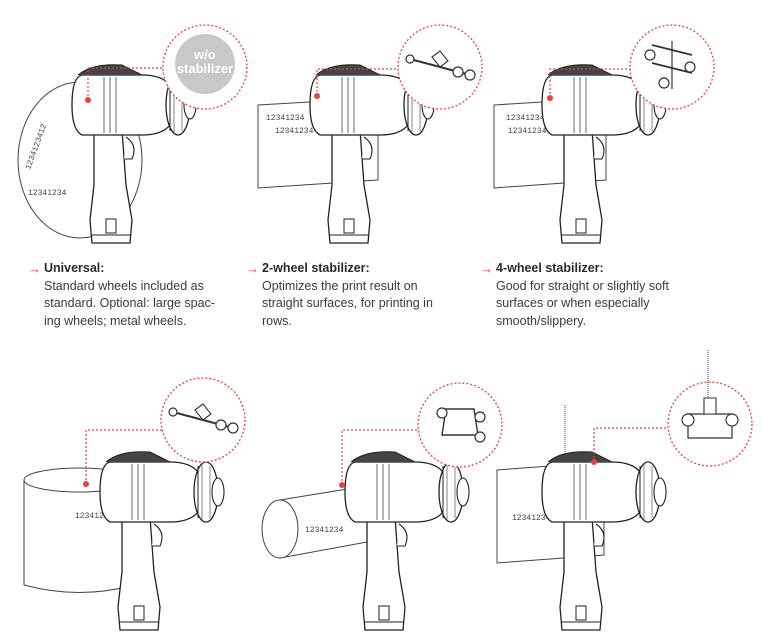 Image resolution: width=762 pixels, height=641 pixels. What do you see at coordinates (550, 268) in the screenshot?
I see `caption-title: 4-wheel stabilizer:` at bounding box center [550, 268].